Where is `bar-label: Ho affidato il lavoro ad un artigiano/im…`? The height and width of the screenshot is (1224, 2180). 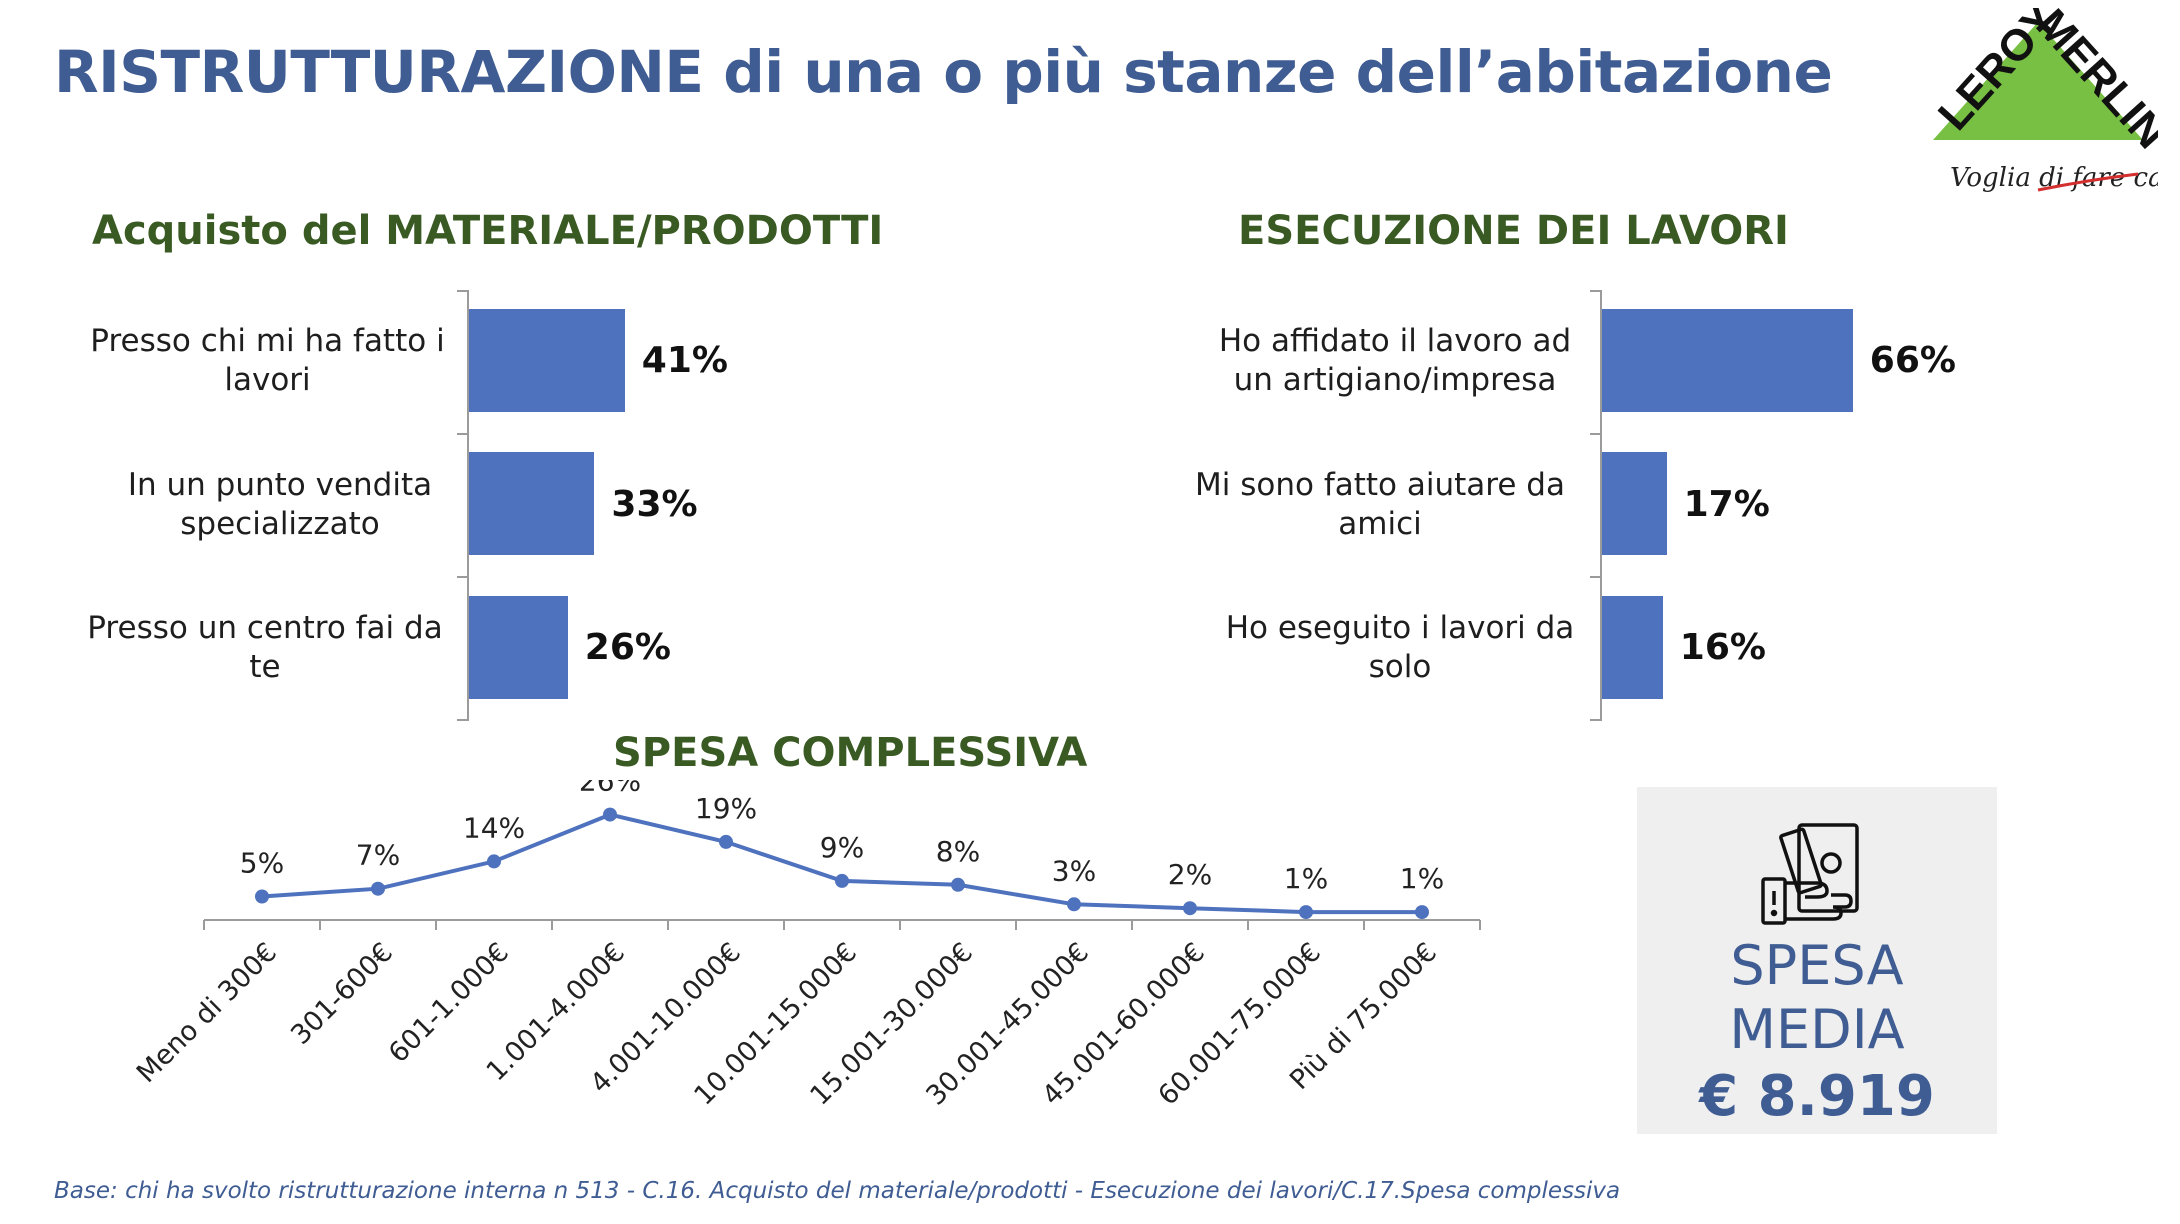
bar-label: Ho affidato il lavoro ad un artigiano/im… is located at coordinates (1395, 360).